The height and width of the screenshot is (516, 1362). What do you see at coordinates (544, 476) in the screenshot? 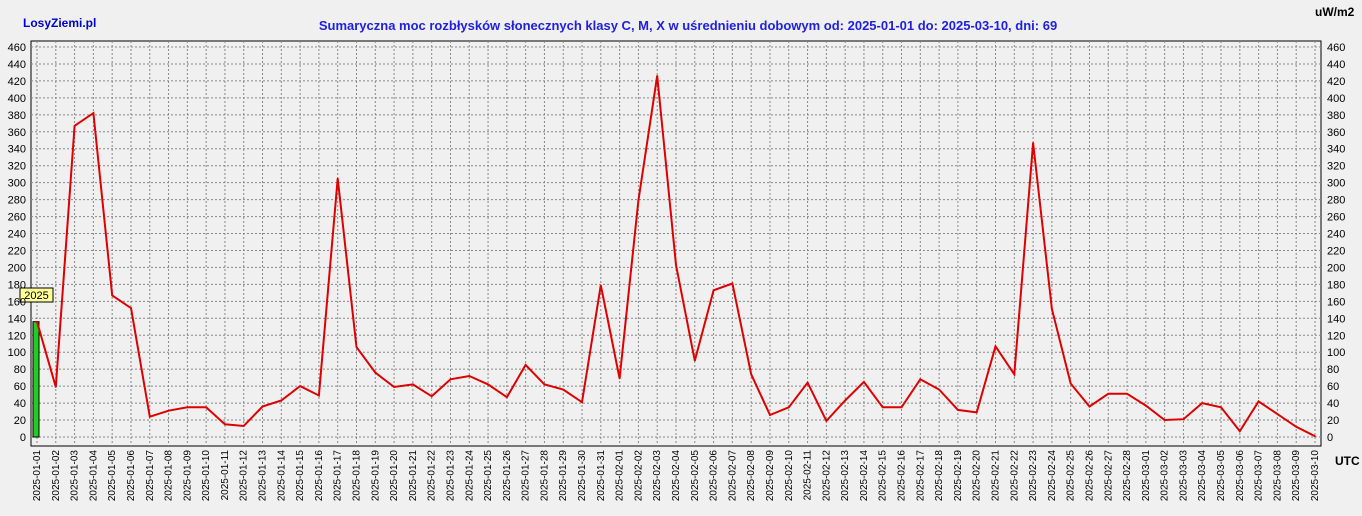
I see `x-tick-label: 2025-01-28` at bounding box center [544, 476].